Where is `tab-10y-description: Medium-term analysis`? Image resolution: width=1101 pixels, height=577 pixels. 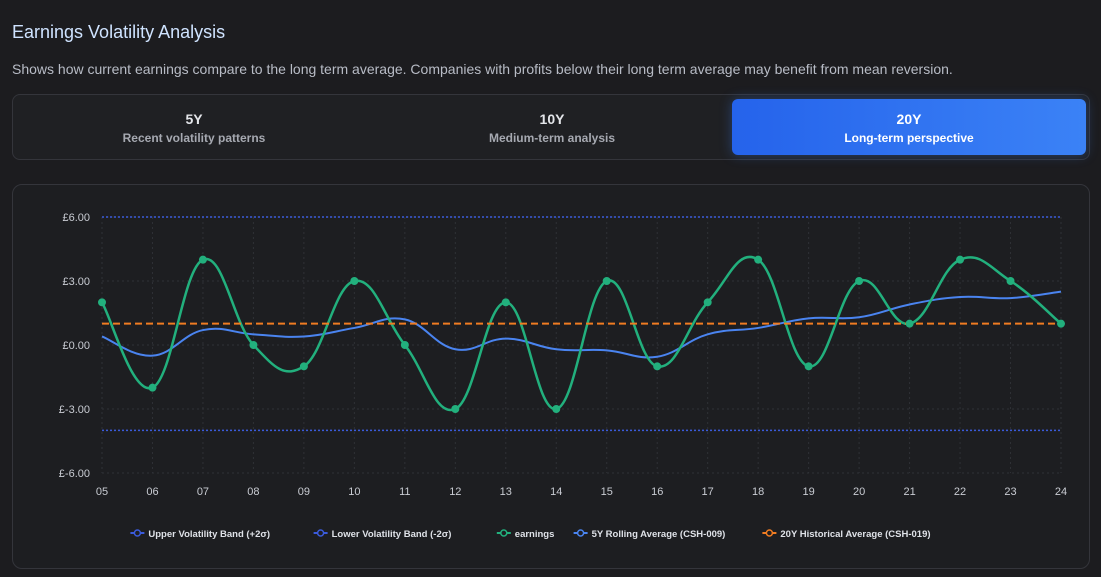 tab-10y-description: Medium-term analysis is located at coordinates (552, 138).